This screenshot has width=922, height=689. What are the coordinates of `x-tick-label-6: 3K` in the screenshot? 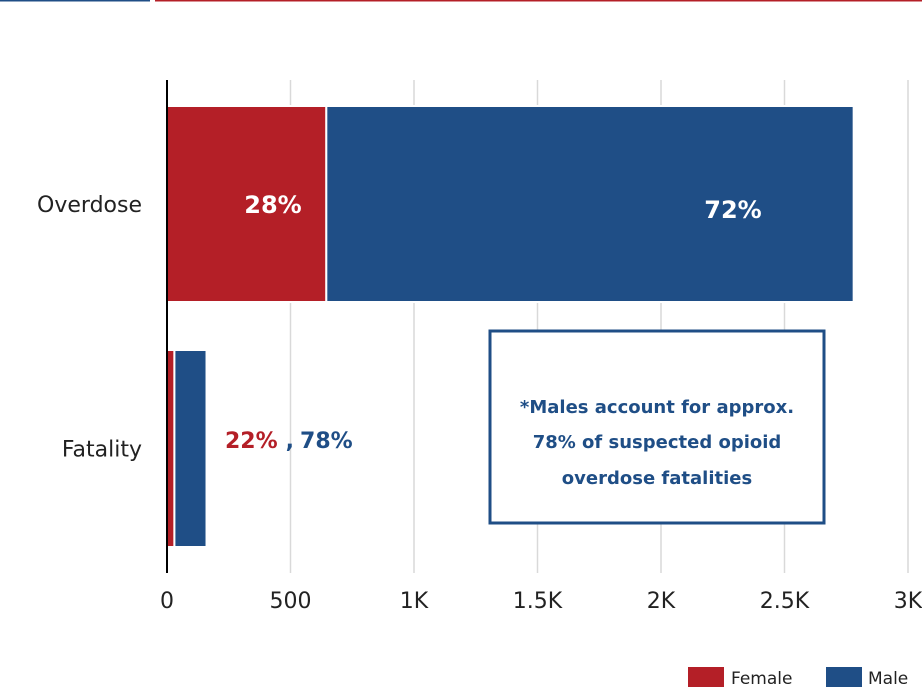 It's located at (908, 601).